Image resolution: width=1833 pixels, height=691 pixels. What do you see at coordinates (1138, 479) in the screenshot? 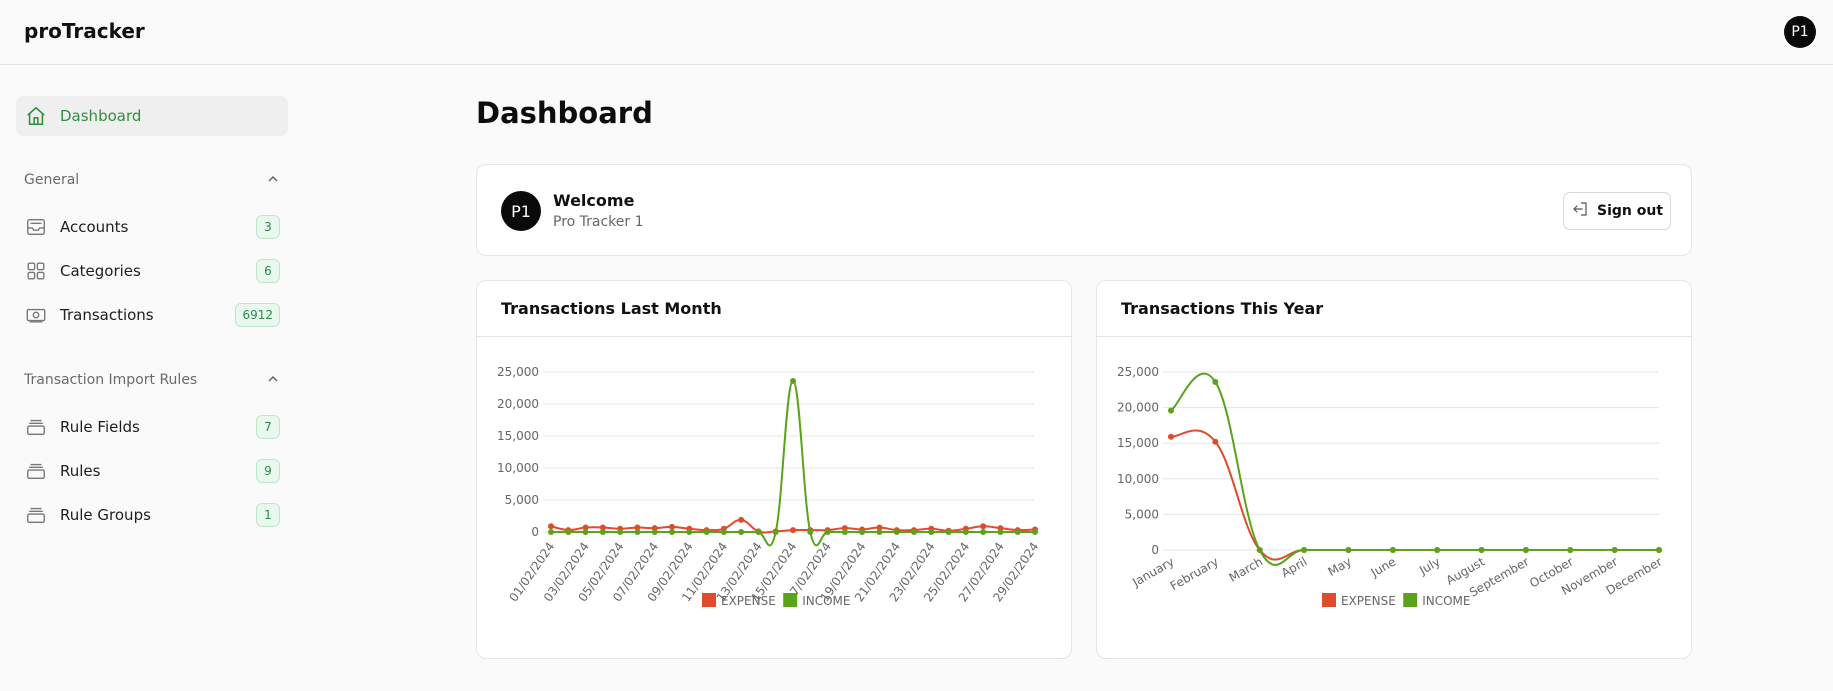
I see `y-tick-label: 10,000` at bounding box center [1138, 479].